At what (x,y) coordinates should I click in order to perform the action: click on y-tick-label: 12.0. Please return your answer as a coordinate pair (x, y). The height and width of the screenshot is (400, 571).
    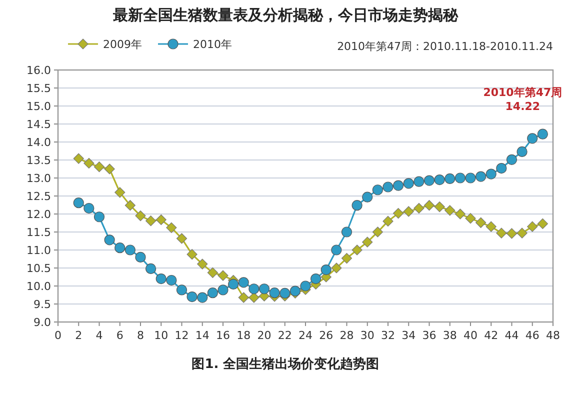
    Looking at the image, I should click on (38, 214).